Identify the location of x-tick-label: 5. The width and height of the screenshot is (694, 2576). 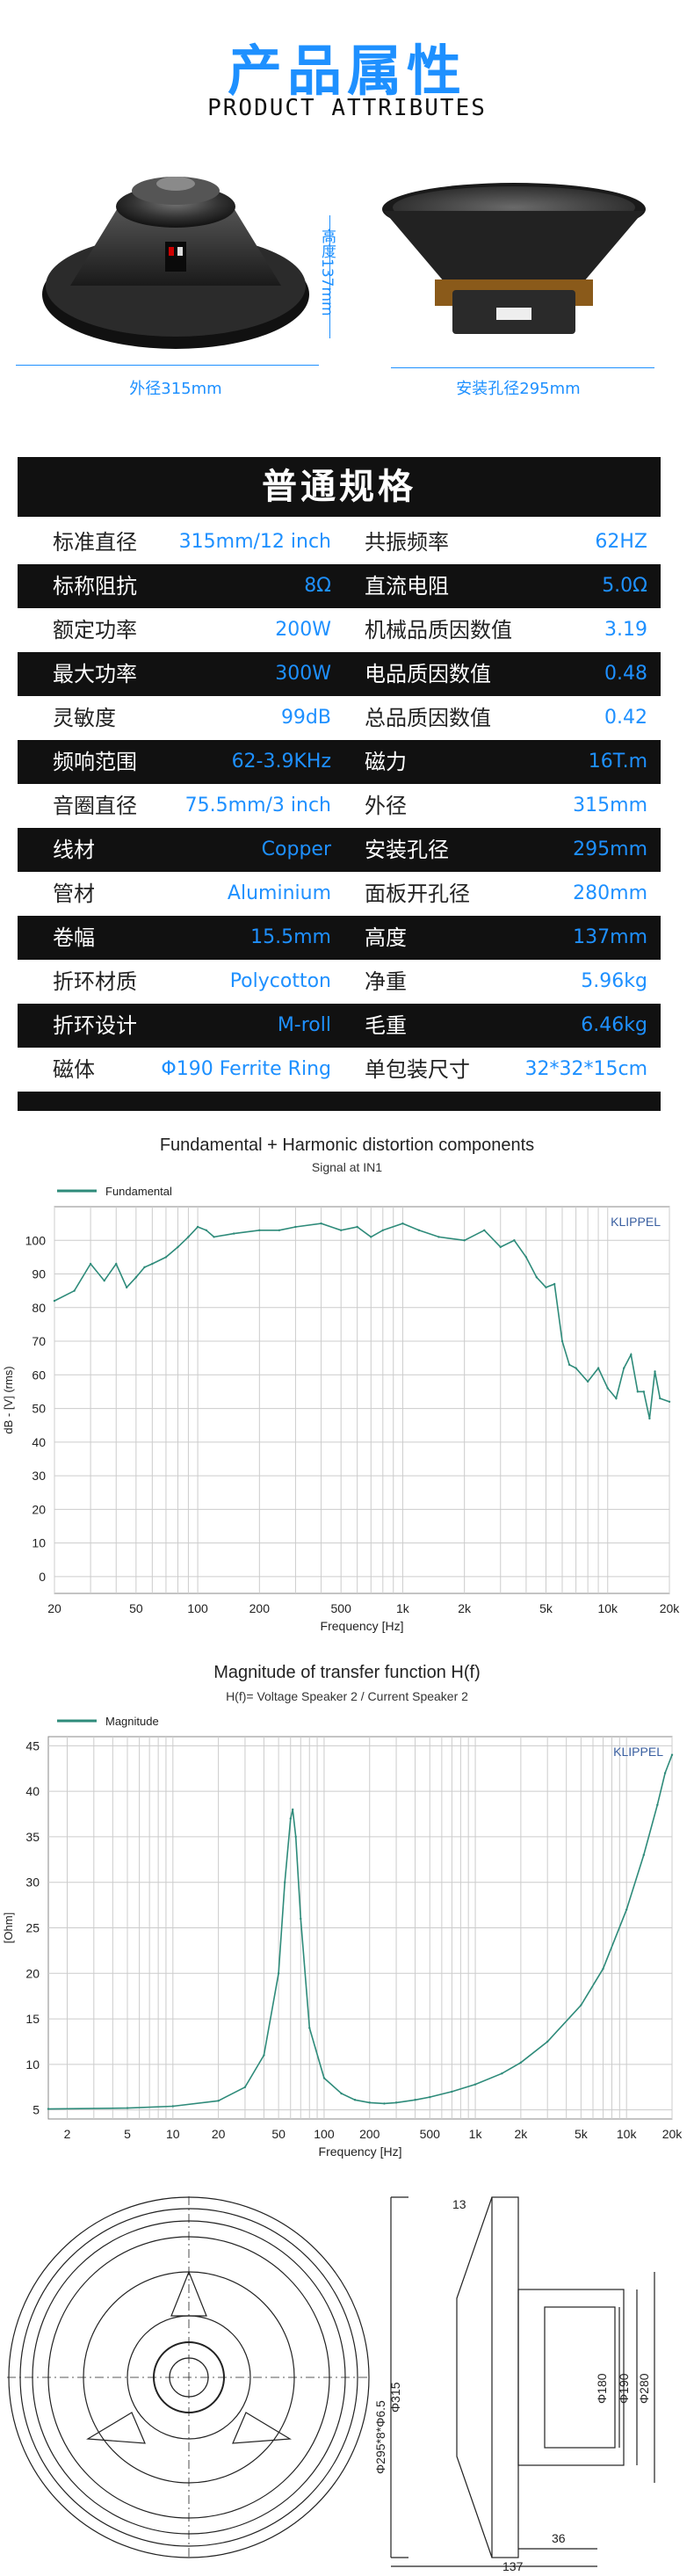
(128, 2134).